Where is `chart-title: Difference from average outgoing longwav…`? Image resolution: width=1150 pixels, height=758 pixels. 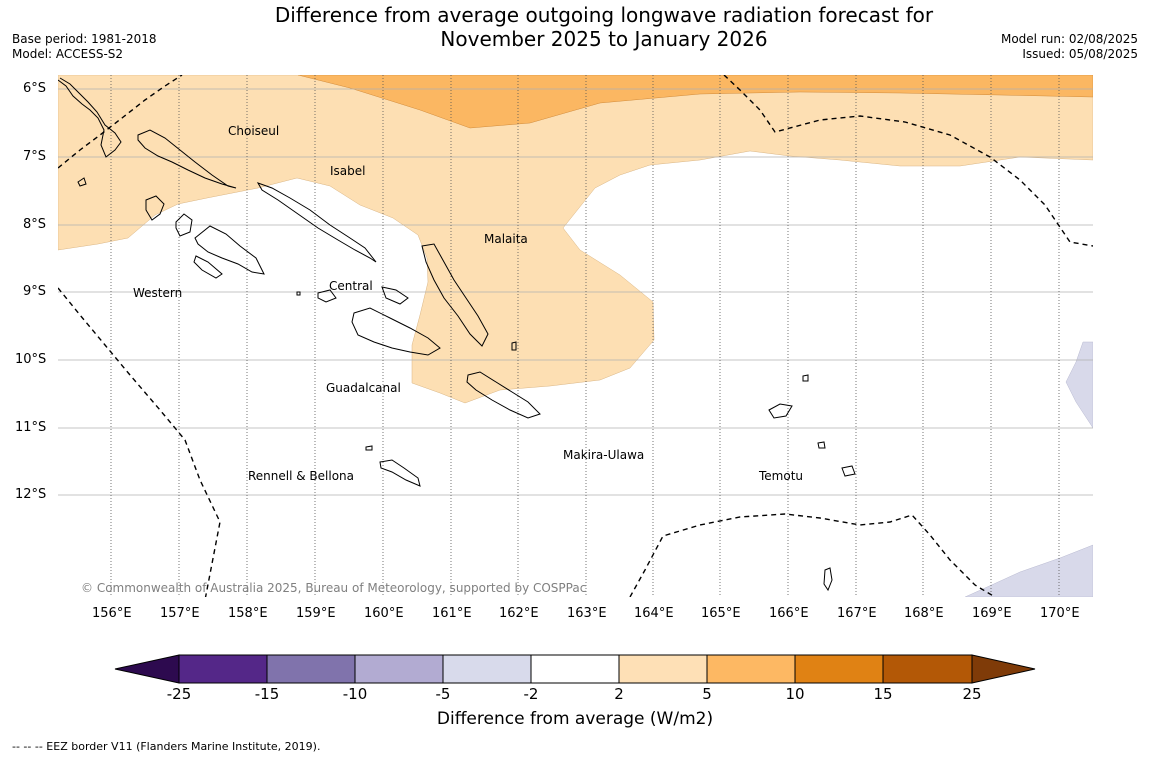
chart-title: Difference from average outgoing longwav… is located at coordinates (575, 27).